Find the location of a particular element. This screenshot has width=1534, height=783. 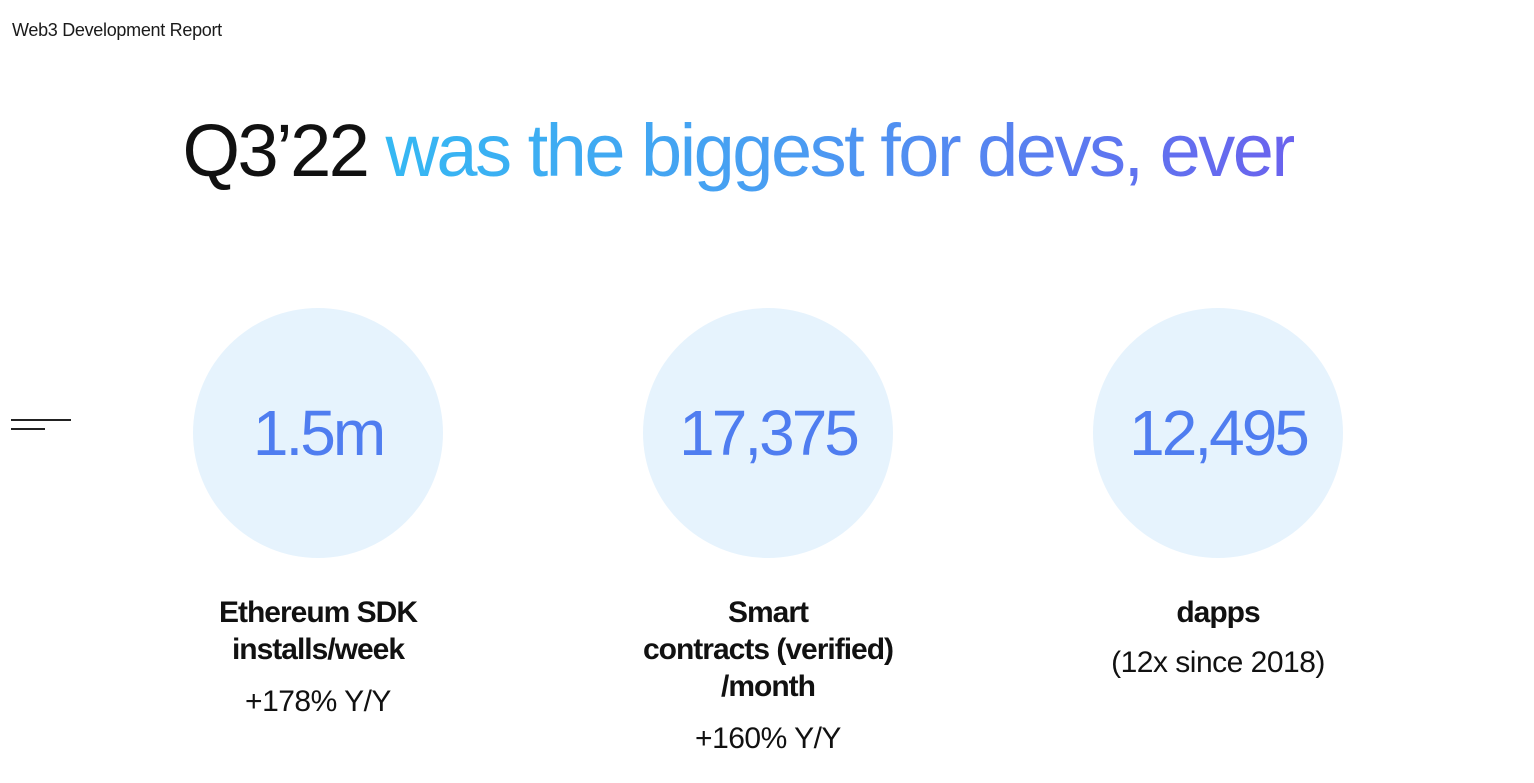

stat-value: 12,495 is located at coordinates (1219, 433).